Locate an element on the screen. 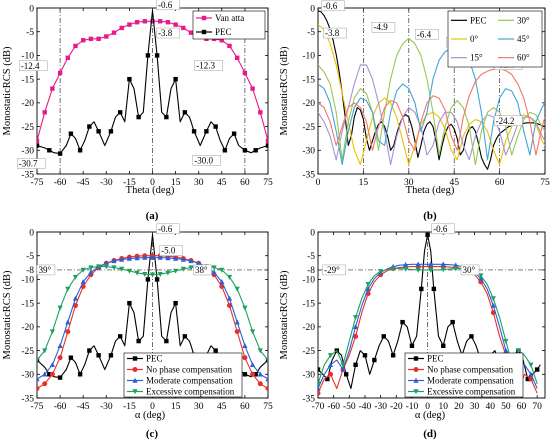  panel-b-x-tick-label: 15 is located at coordinates (364, 183).